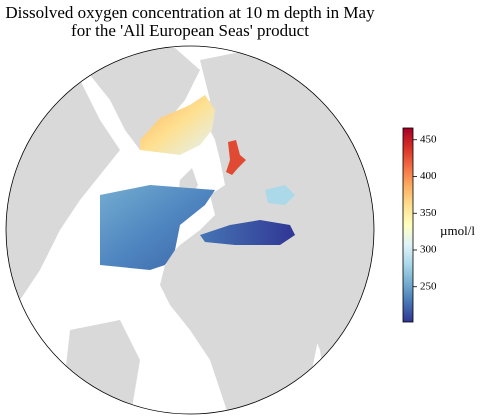 This screenshot has width=480, height=418. Describe the element at coordinates (177, 125) in the screenshot. I see `oxygen-field-nordic` at that location.